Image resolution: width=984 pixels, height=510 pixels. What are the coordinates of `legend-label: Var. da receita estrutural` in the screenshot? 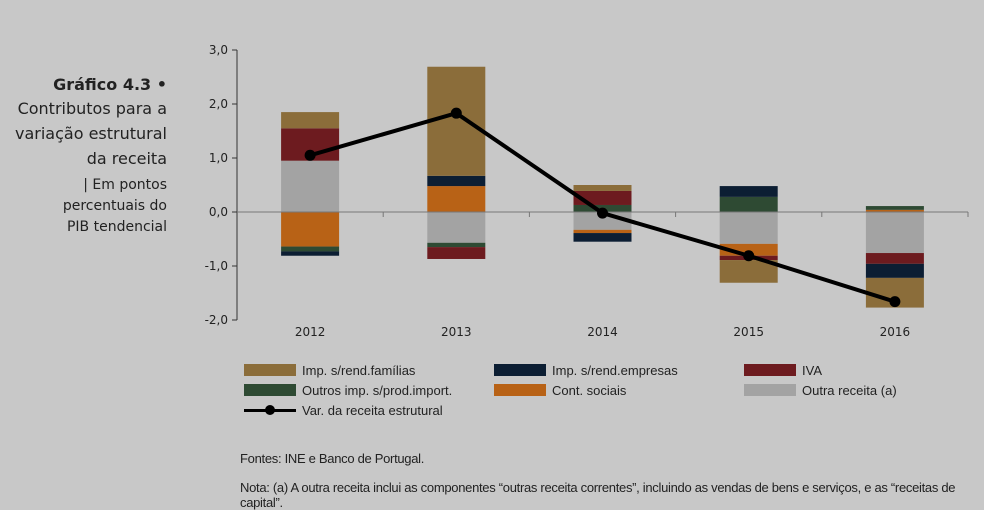 It's located at (372, 410).